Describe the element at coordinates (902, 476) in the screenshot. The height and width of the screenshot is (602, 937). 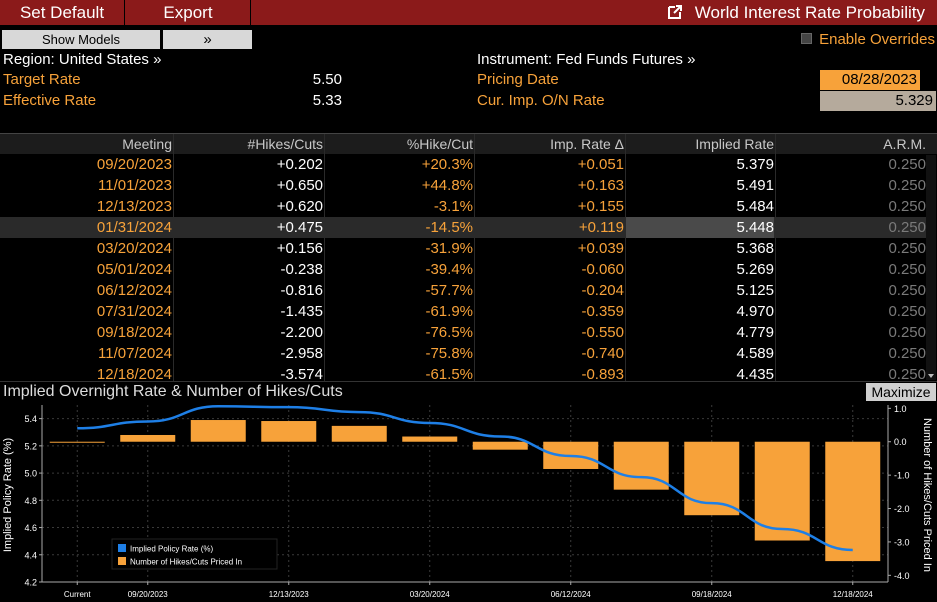
I see `y2-tick-label: -1.0` at that location.